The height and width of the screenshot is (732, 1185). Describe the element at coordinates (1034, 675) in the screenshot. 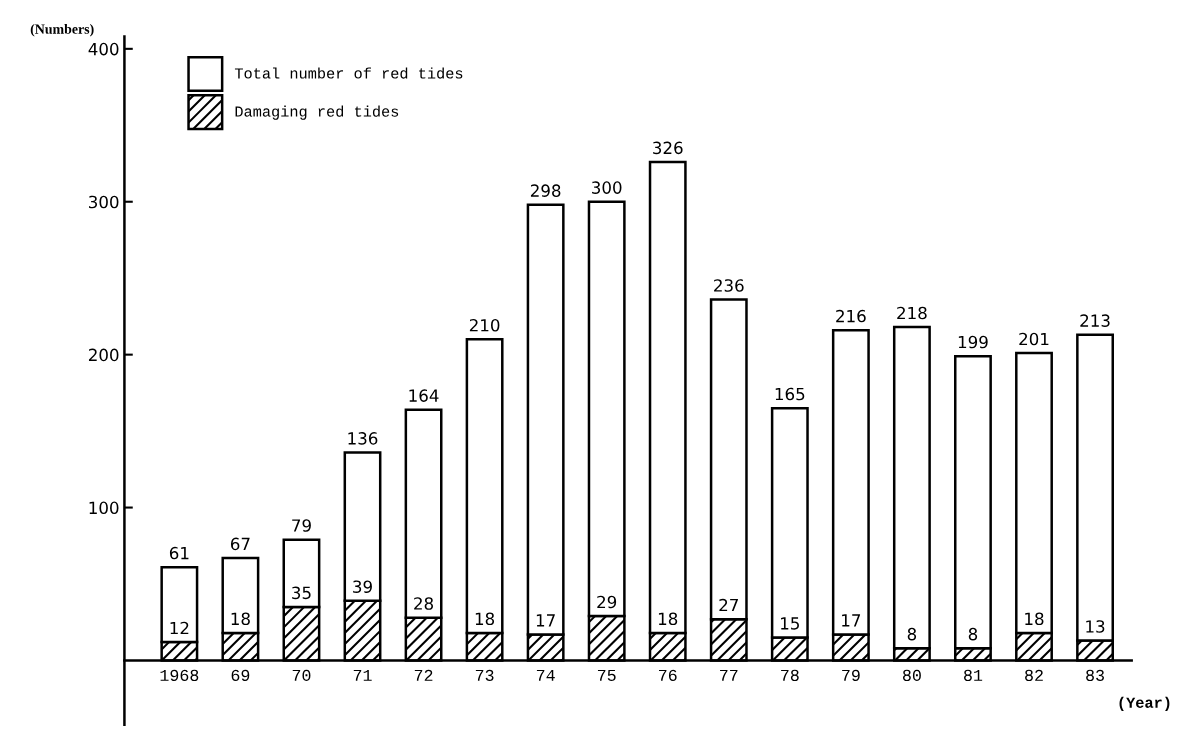

I see `x-tick-label: 82` at that location.